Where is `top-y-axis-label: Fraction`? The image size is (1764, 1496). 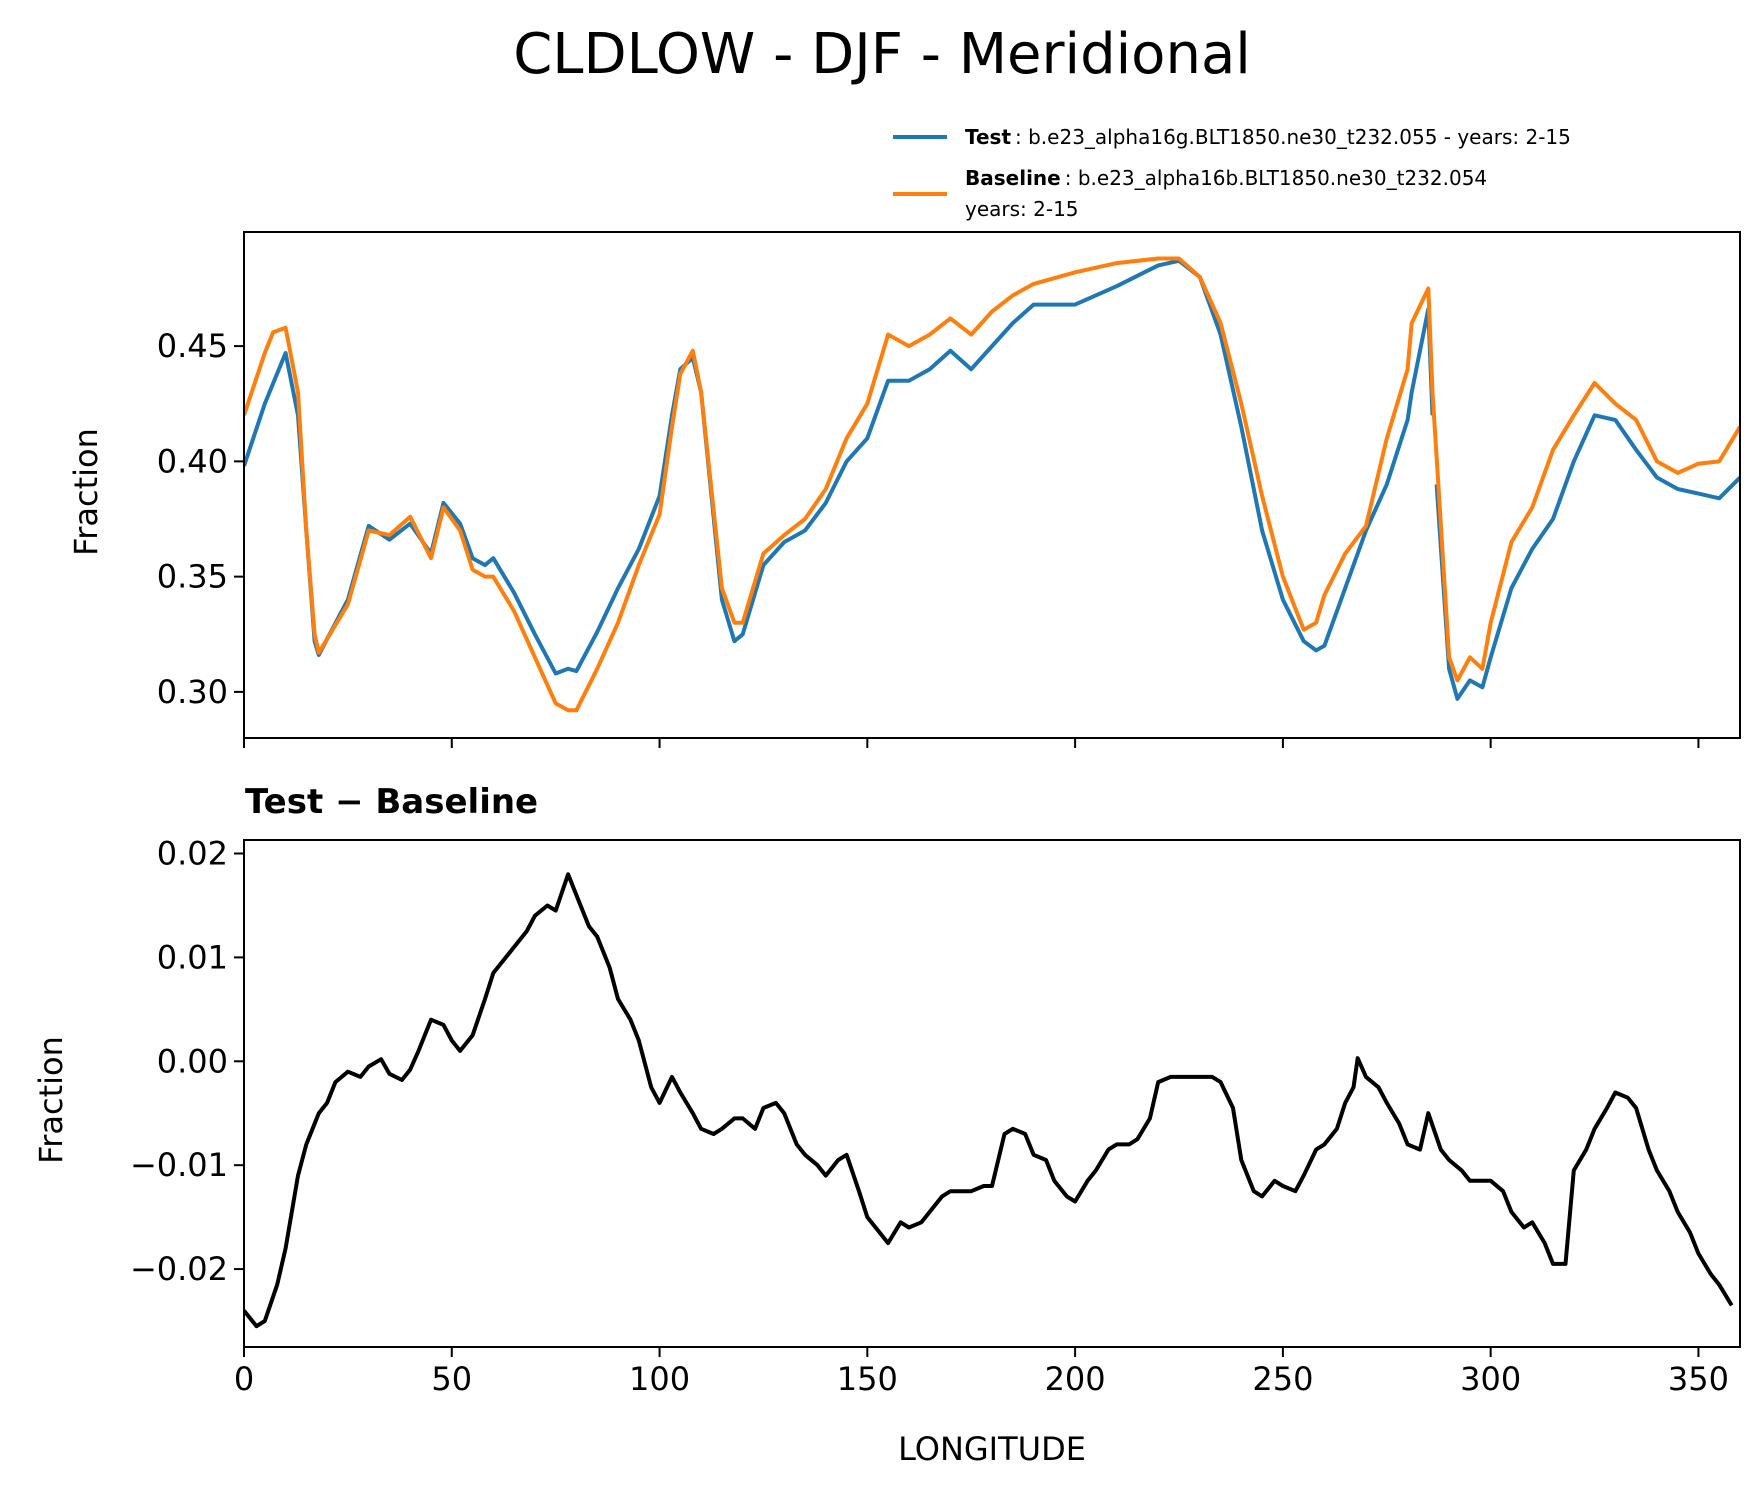
top-y-axis-label: Fraction is located at coordinates (86, 492).